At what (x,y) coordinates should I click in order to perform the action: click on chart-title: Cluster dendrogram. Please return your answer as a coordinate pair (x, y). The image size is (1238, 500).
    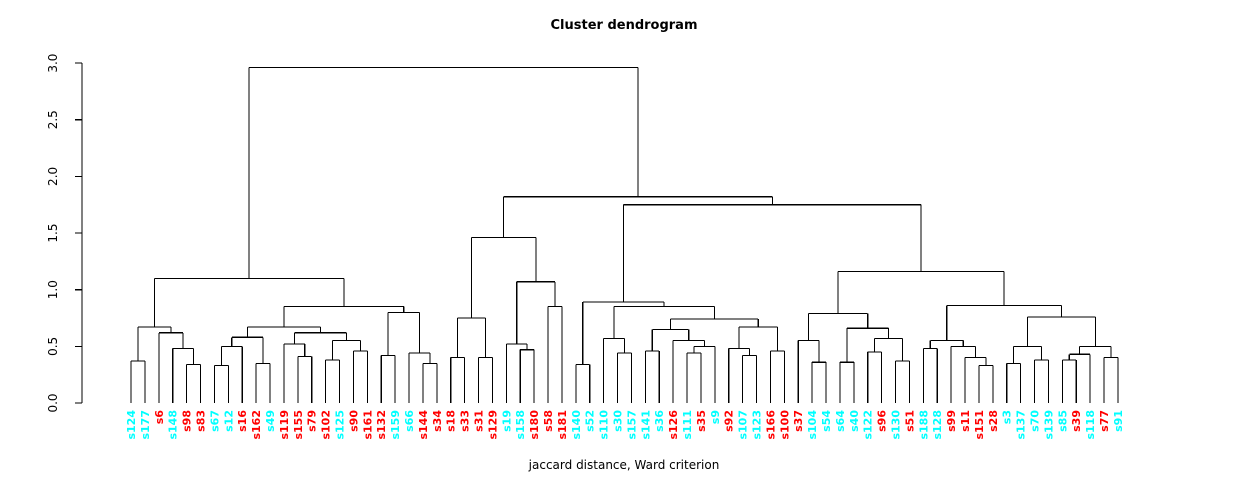
    Looking at the image, I should click on (624, 25).